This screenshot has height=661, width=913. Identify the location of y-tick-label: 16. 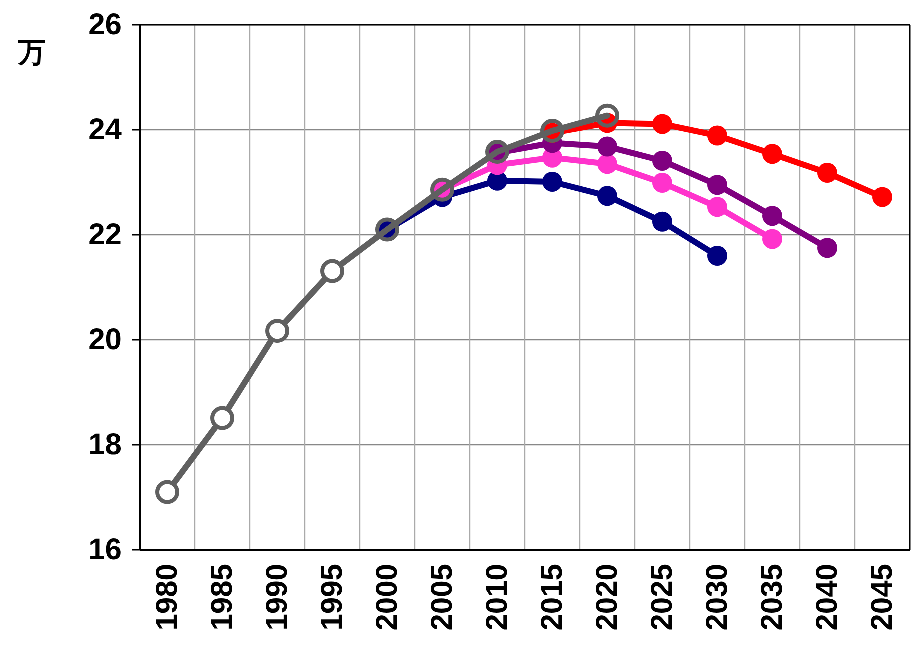
(105, 550).